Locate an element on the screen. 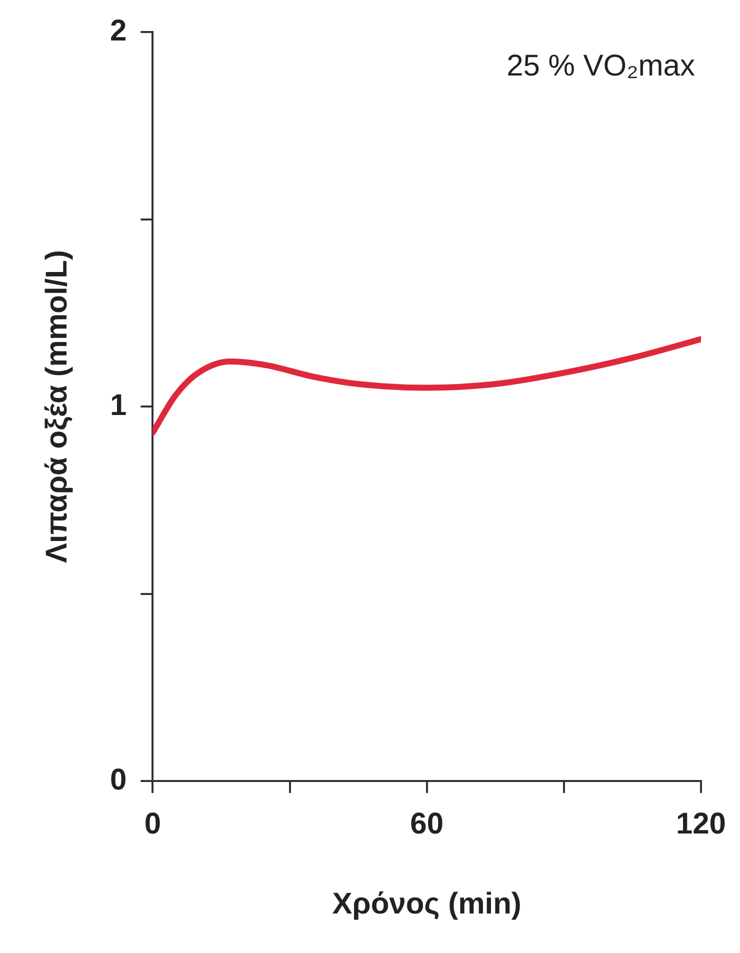 This screenshot has width=740, height=953. annotation: 25 % VO₂max is located at coordinates (600, 65).